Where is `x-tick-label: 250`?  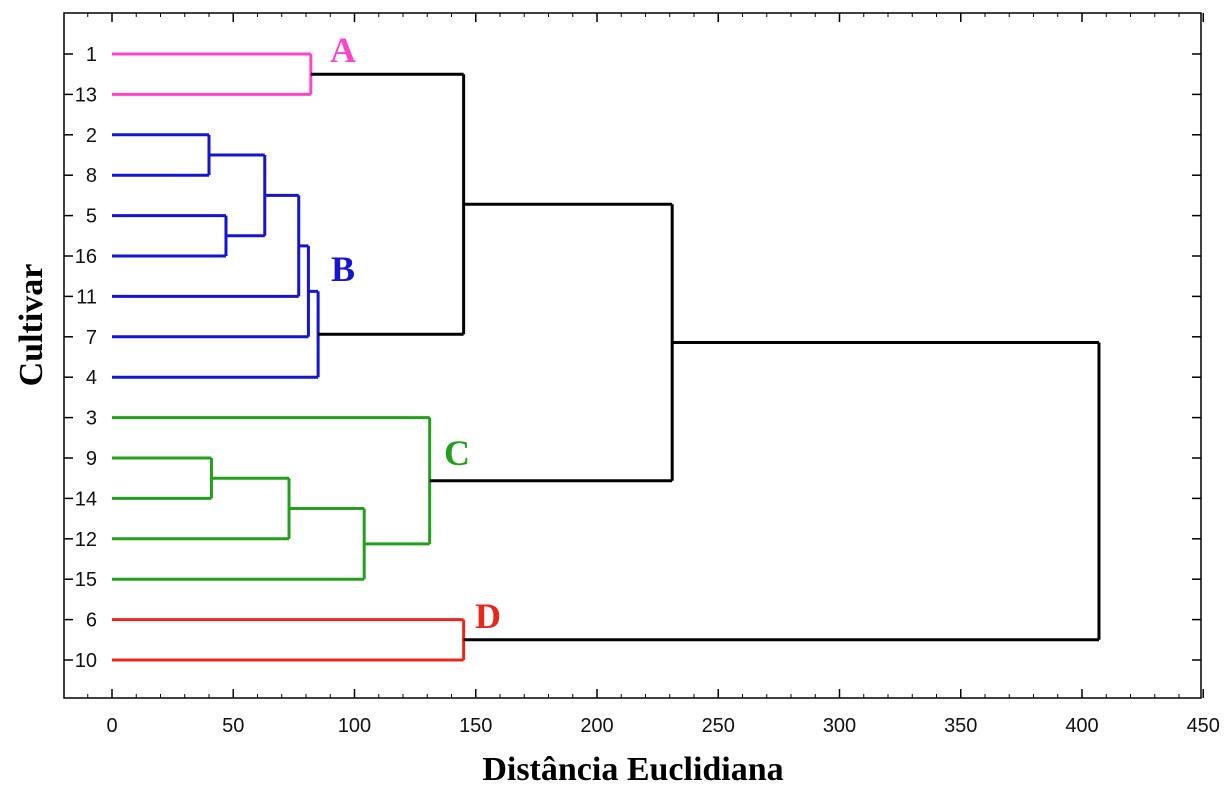 x-tick-label: 250 is located at coordinates (718, 726).